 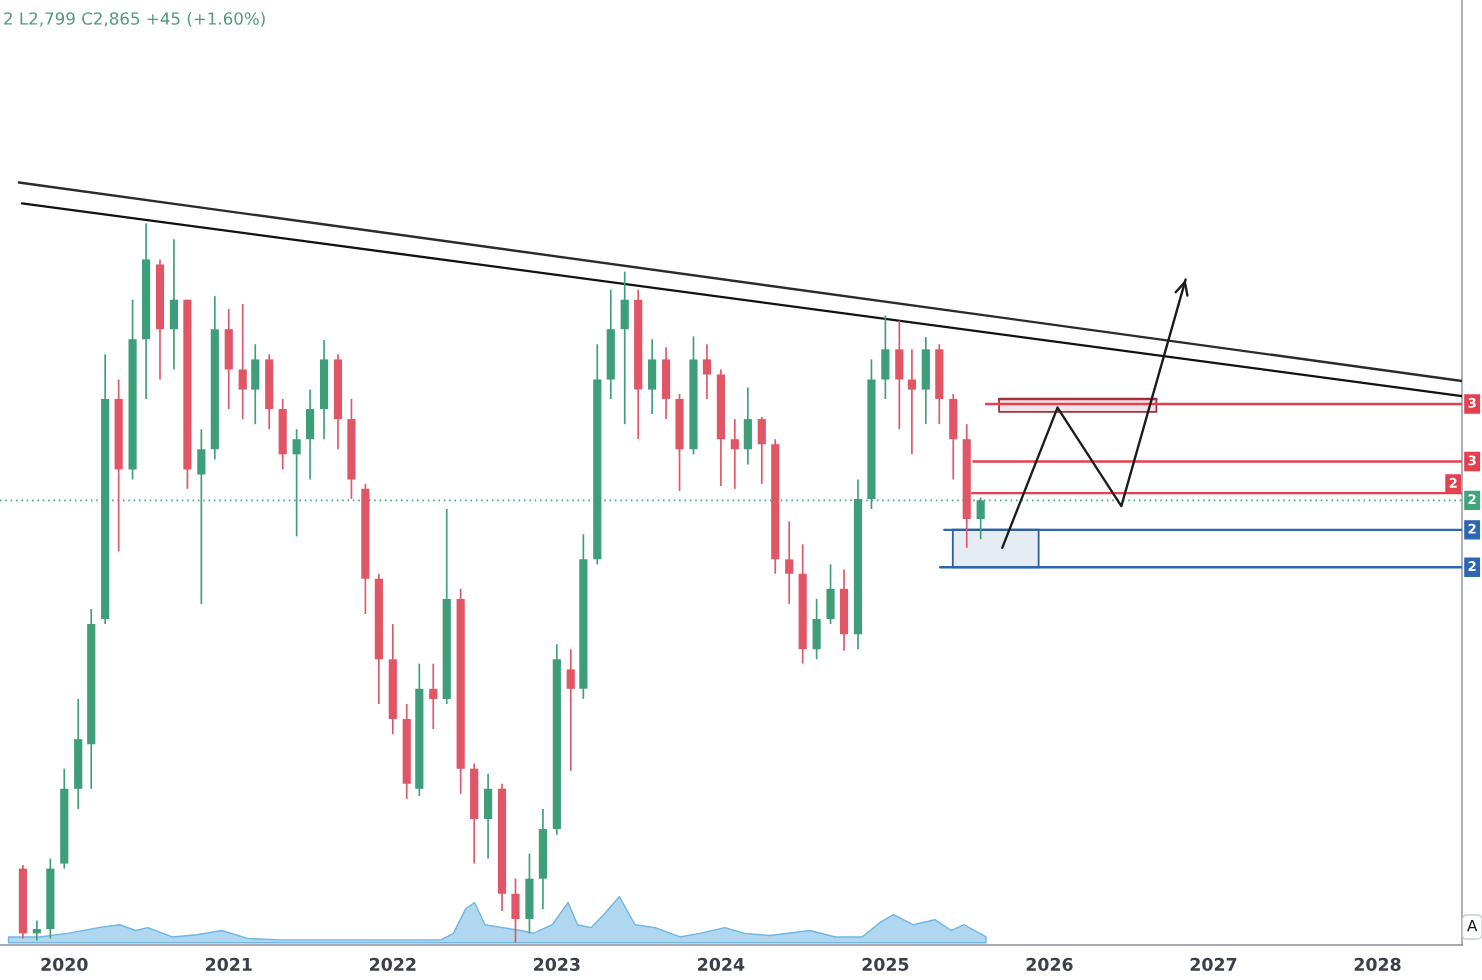 What do you see at coordinates (1213, 964) in the screenshot?
I see `x-tick-label: 2027` at bounding box center [1213, 964].